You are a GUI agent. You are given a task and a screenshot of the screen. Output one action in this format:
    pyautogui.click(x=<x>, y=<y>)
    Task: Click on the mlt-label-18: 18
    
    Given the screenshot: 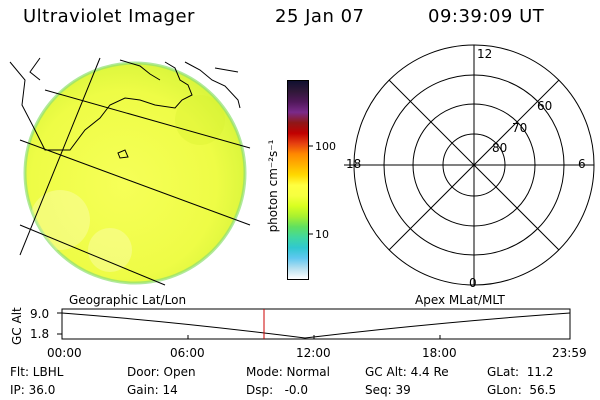 What is the action you would take?
    pyautogui.click(x=353, y=164)
    